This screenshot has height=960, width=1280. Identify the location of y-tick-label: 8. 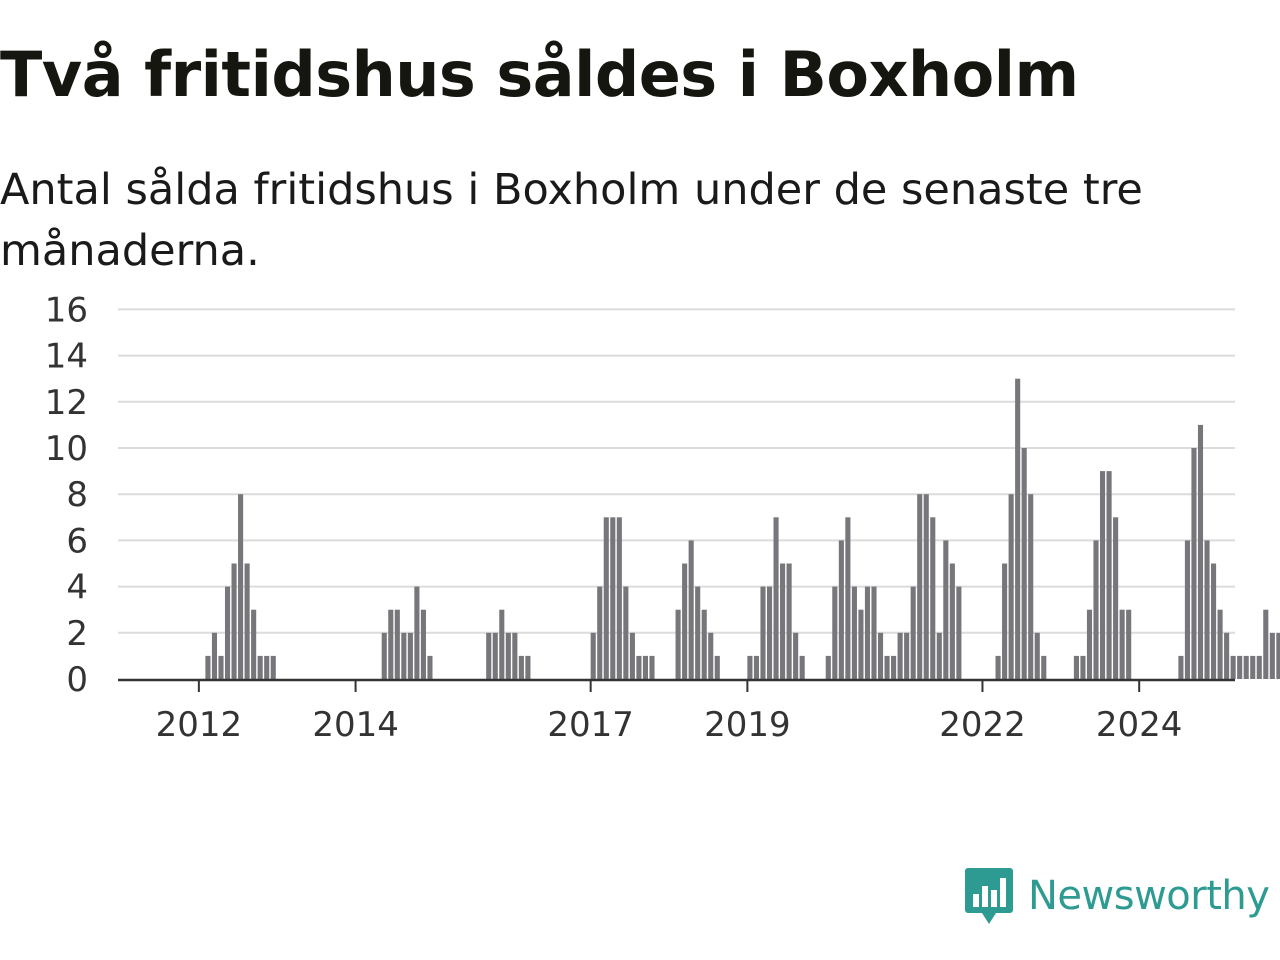
(77, 495).